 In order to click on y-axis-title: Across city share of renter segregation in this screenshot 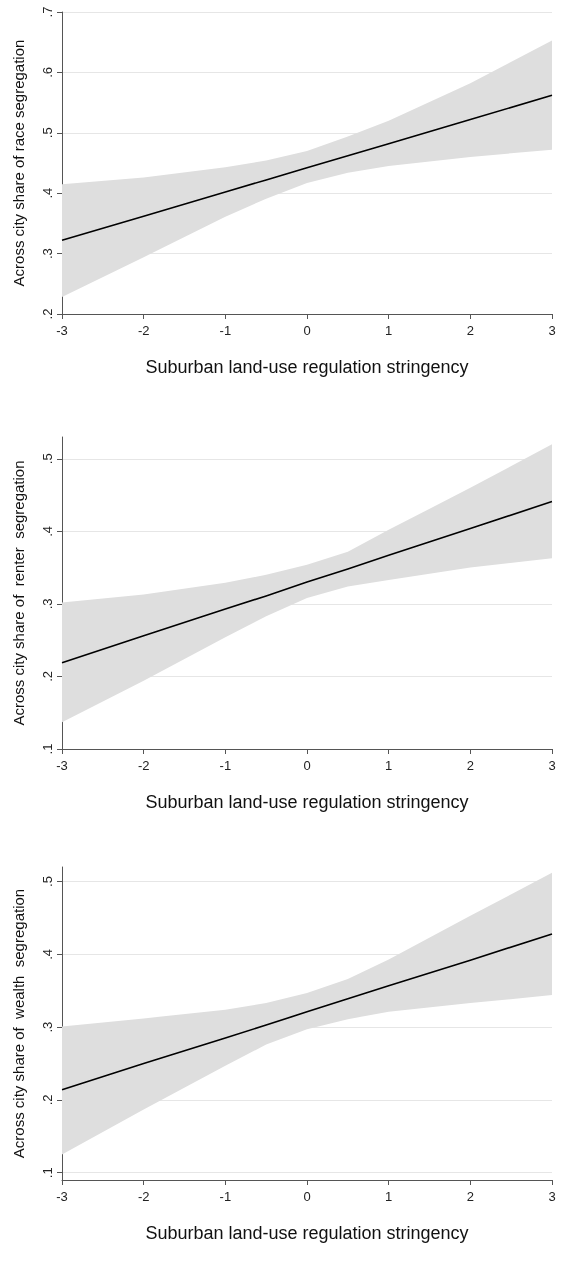, I will do `click(18, 593)`.